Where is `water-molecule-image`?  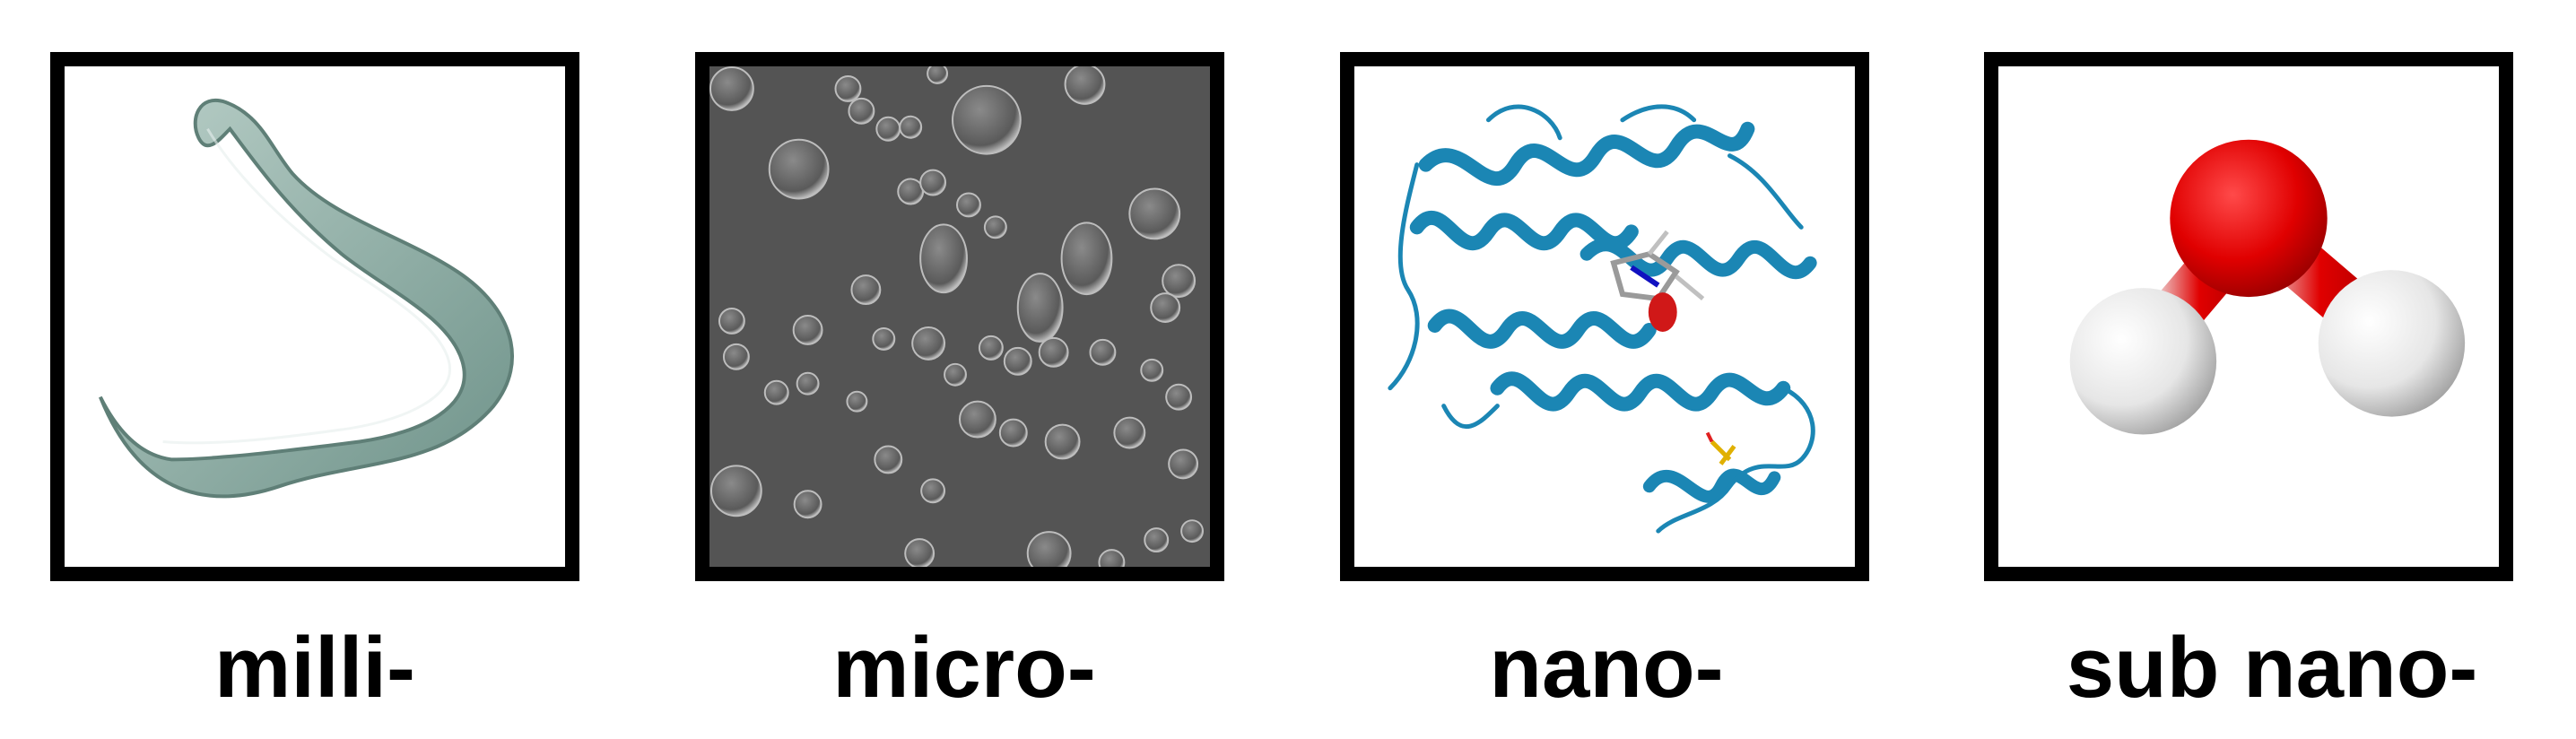
water-molecule-image is located at coordinates (2267, 287).